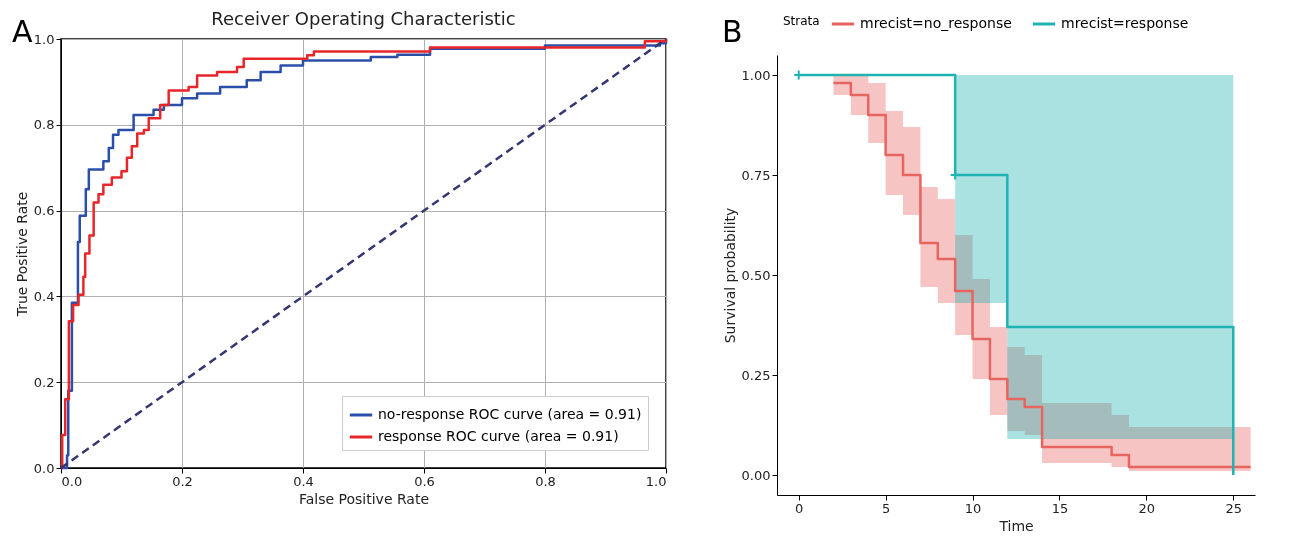  What do you see at coordinates (182, 481) in the screenshot?
I see `x-tick-label: 0.2` at bounding box center [182, 481].